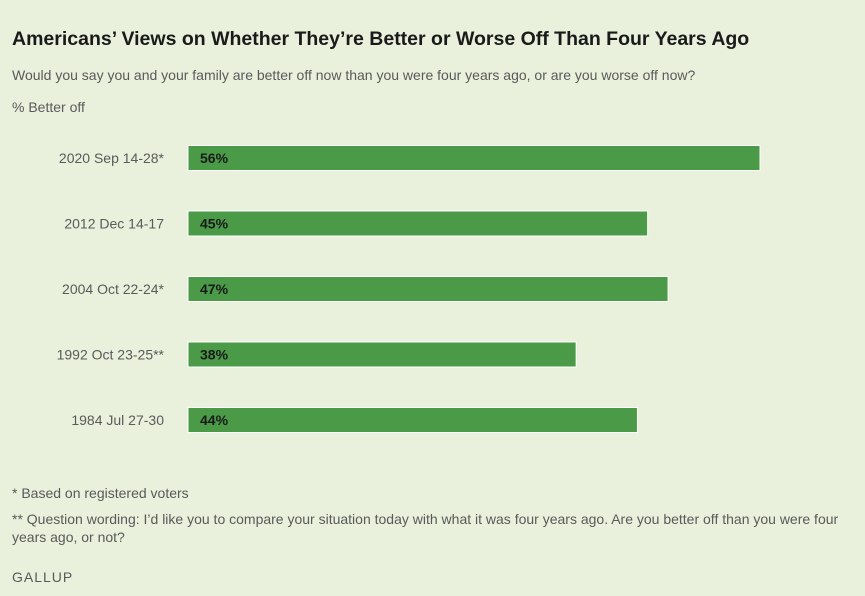 Image resolution: width=865 pixels, height=596 pixels. What do you see at coordinates (214, 289) in the screenshot?
I see `bar-value-label: 47%` at bounding box center [214, 289].